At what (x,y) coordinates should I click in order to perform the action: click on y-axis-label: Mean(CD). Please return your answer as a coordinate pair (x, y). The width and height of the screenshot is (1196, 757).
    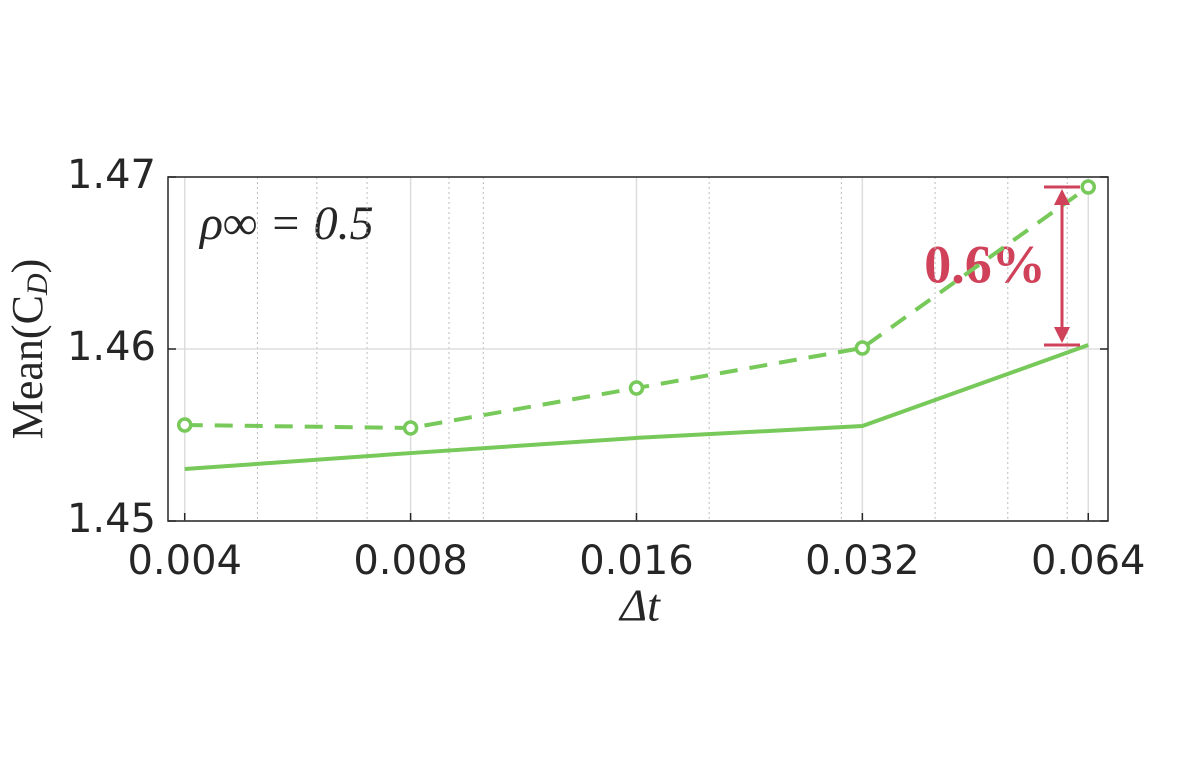
    Looking at the image, I should click on (28, 349).